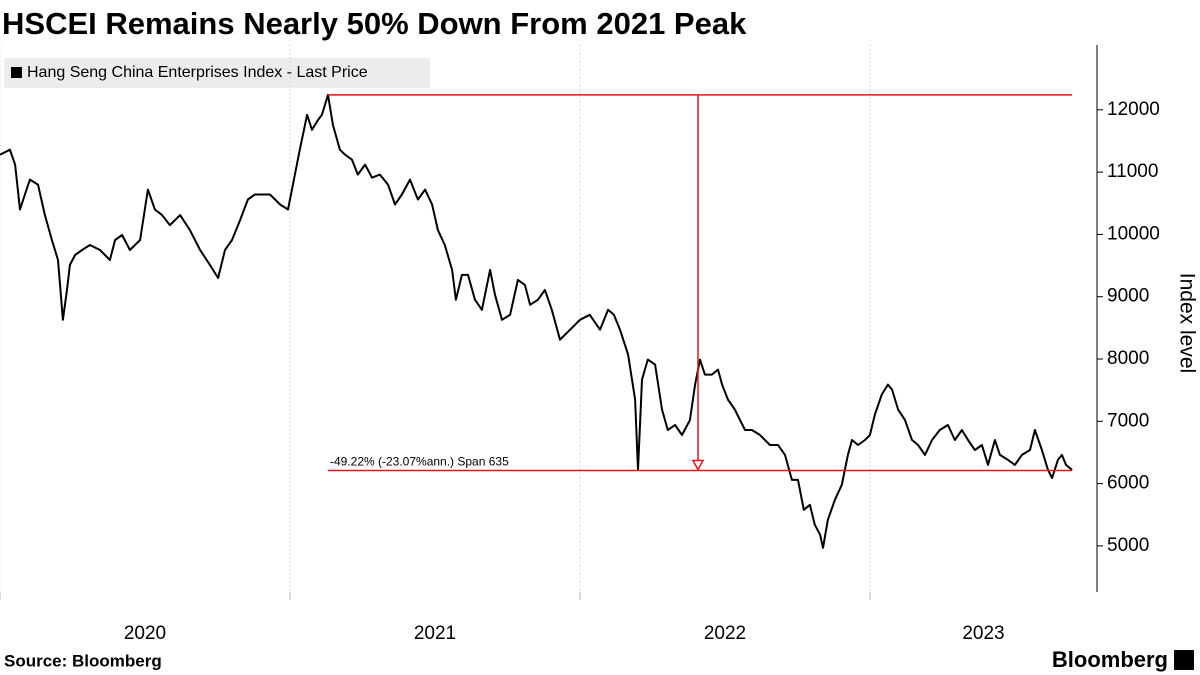 The width and height of the screenshot is (1200, 675). What do you see at coordinates (1128, 483) in the screenshot?
I see `y-tick-label: 6000` at bounding box center [1128, 483].